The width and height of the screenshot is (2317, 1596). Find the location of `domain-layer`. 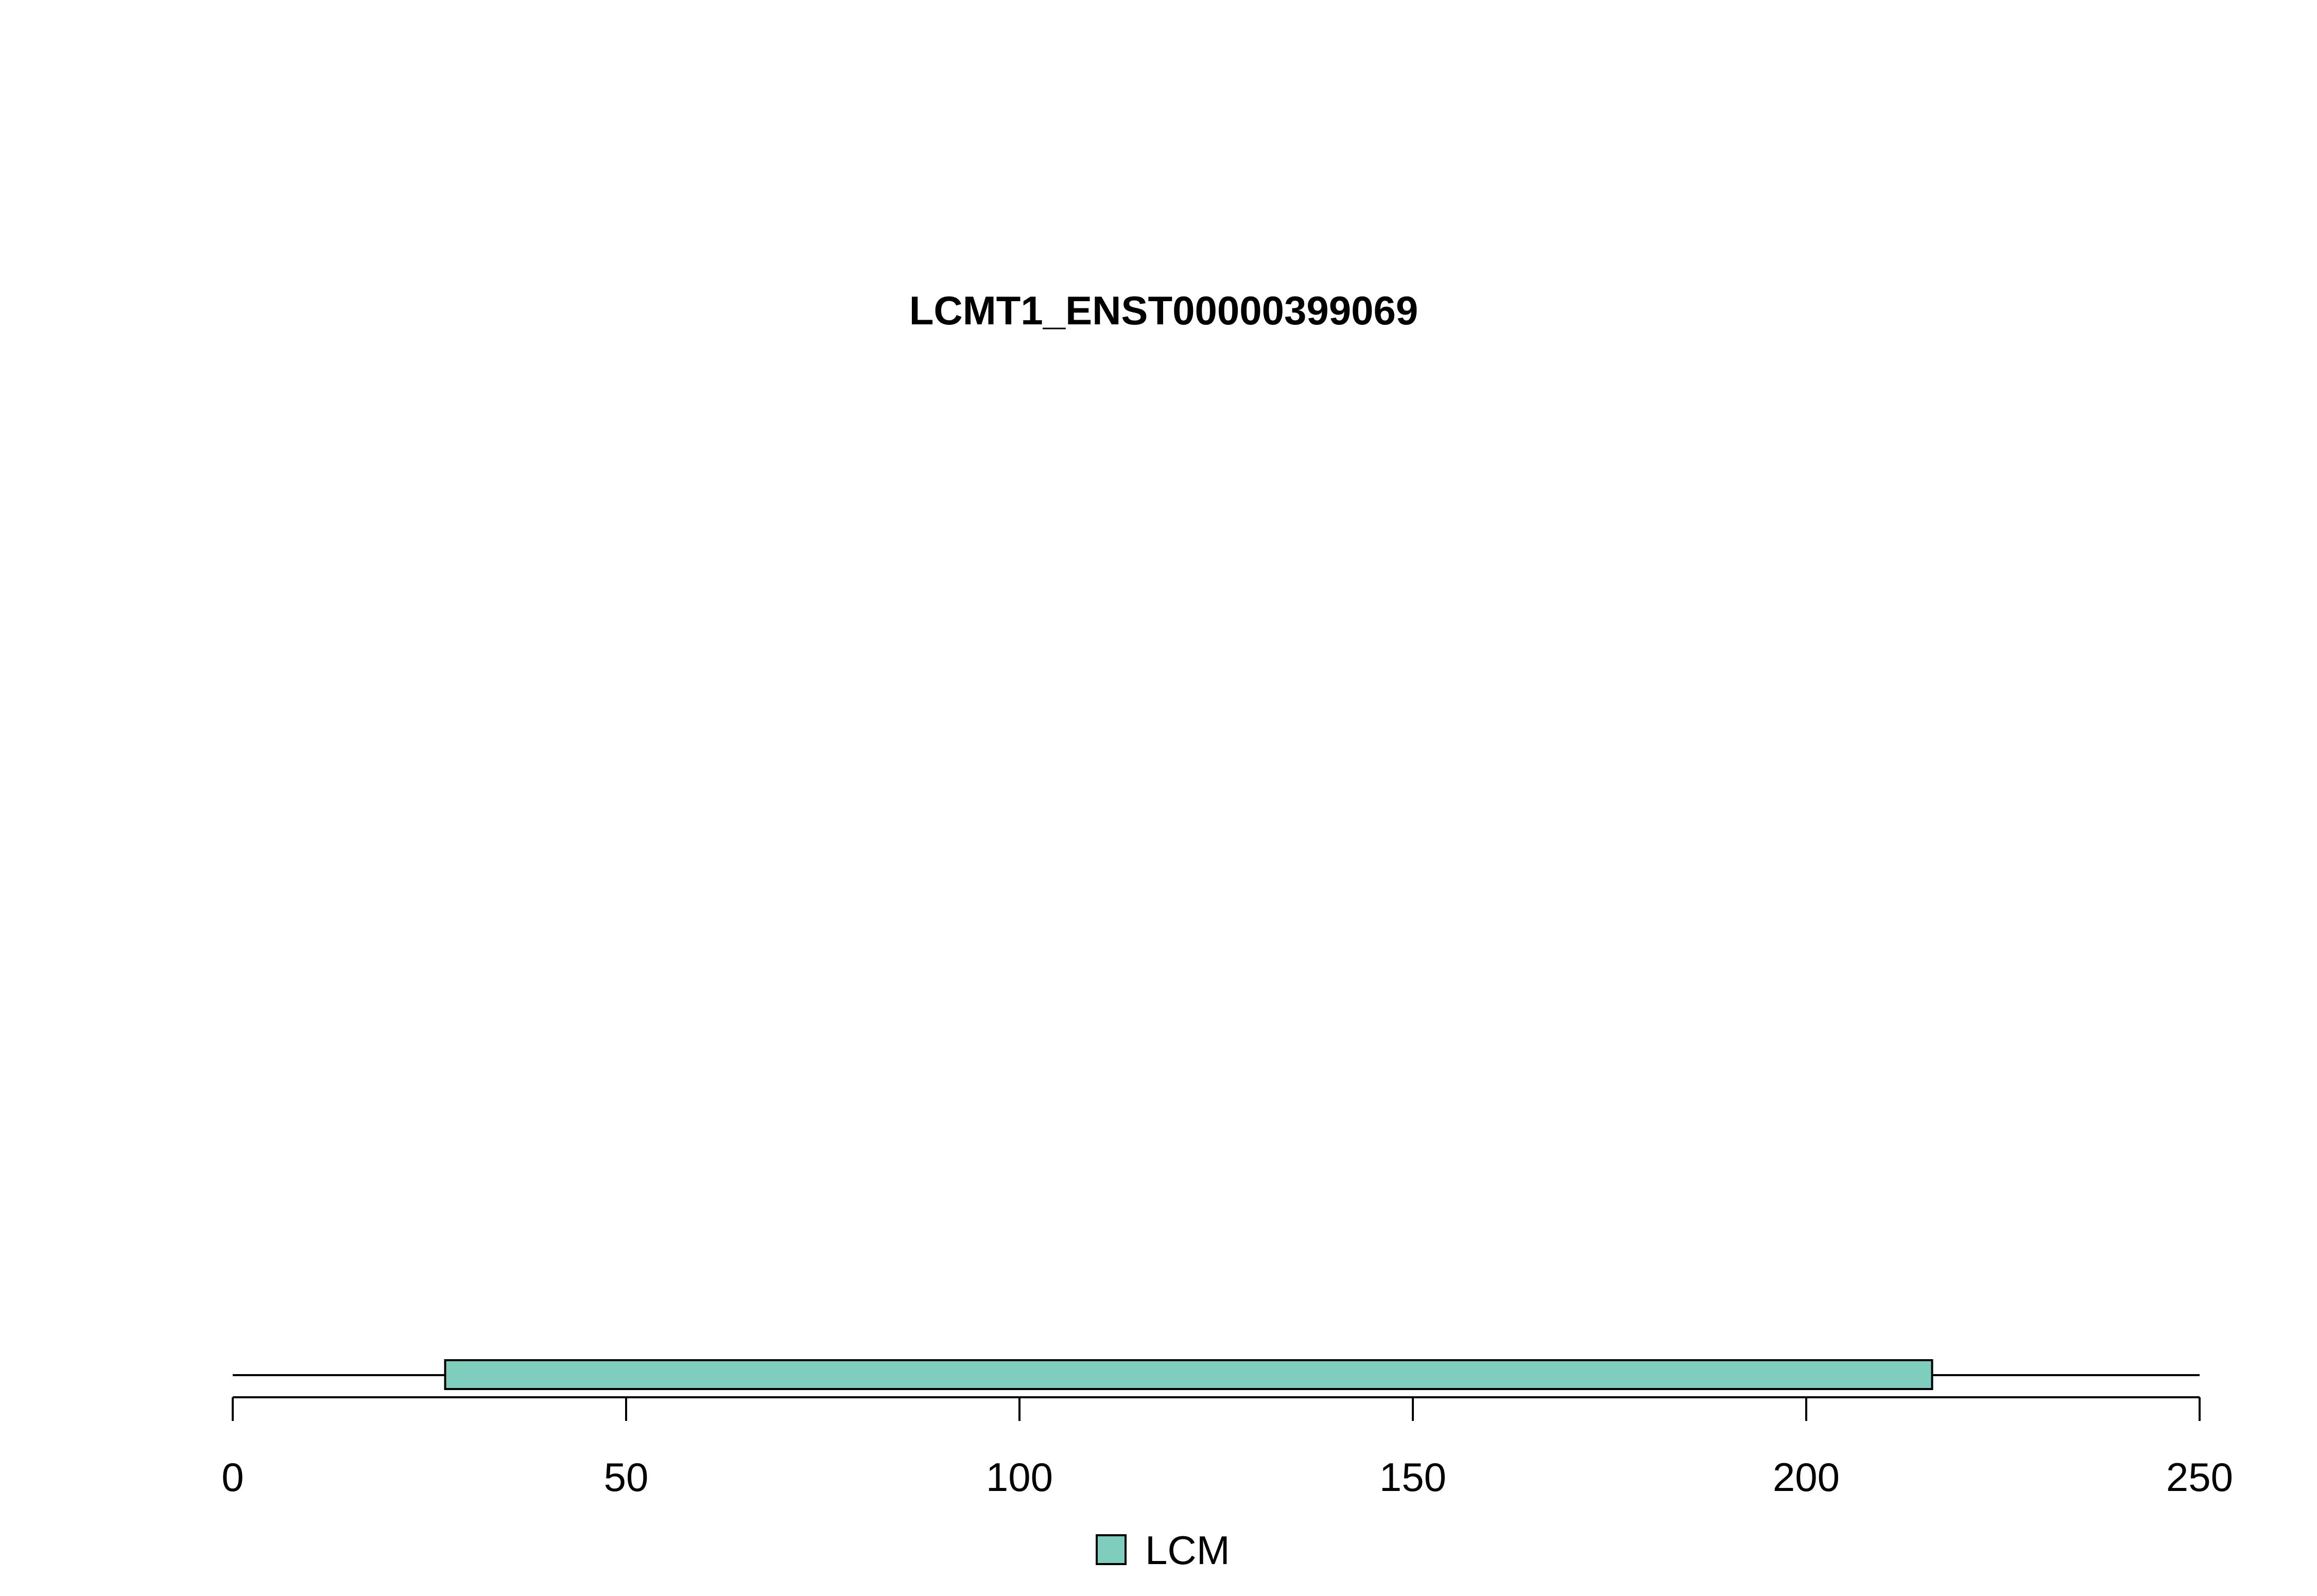

domain-layer is located at coordinates (1188, 1374).